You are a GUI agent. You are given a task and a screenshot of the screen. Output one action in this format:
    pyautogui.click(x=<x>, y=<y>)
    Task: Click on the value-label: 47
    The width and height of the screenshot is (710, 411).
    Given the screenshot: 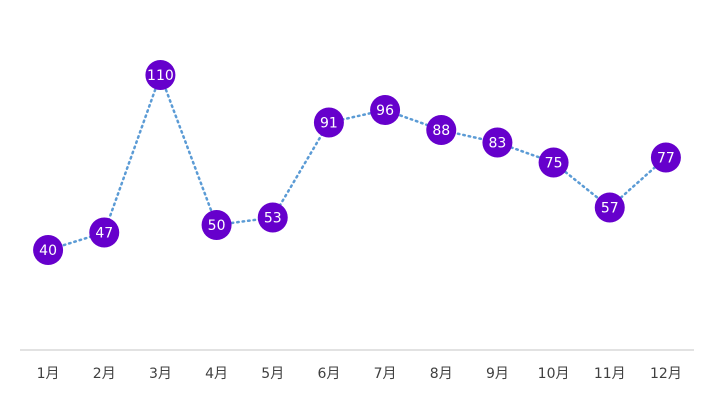 What is the action you would take?
    pyautogui.click(x=104, y=234)
    